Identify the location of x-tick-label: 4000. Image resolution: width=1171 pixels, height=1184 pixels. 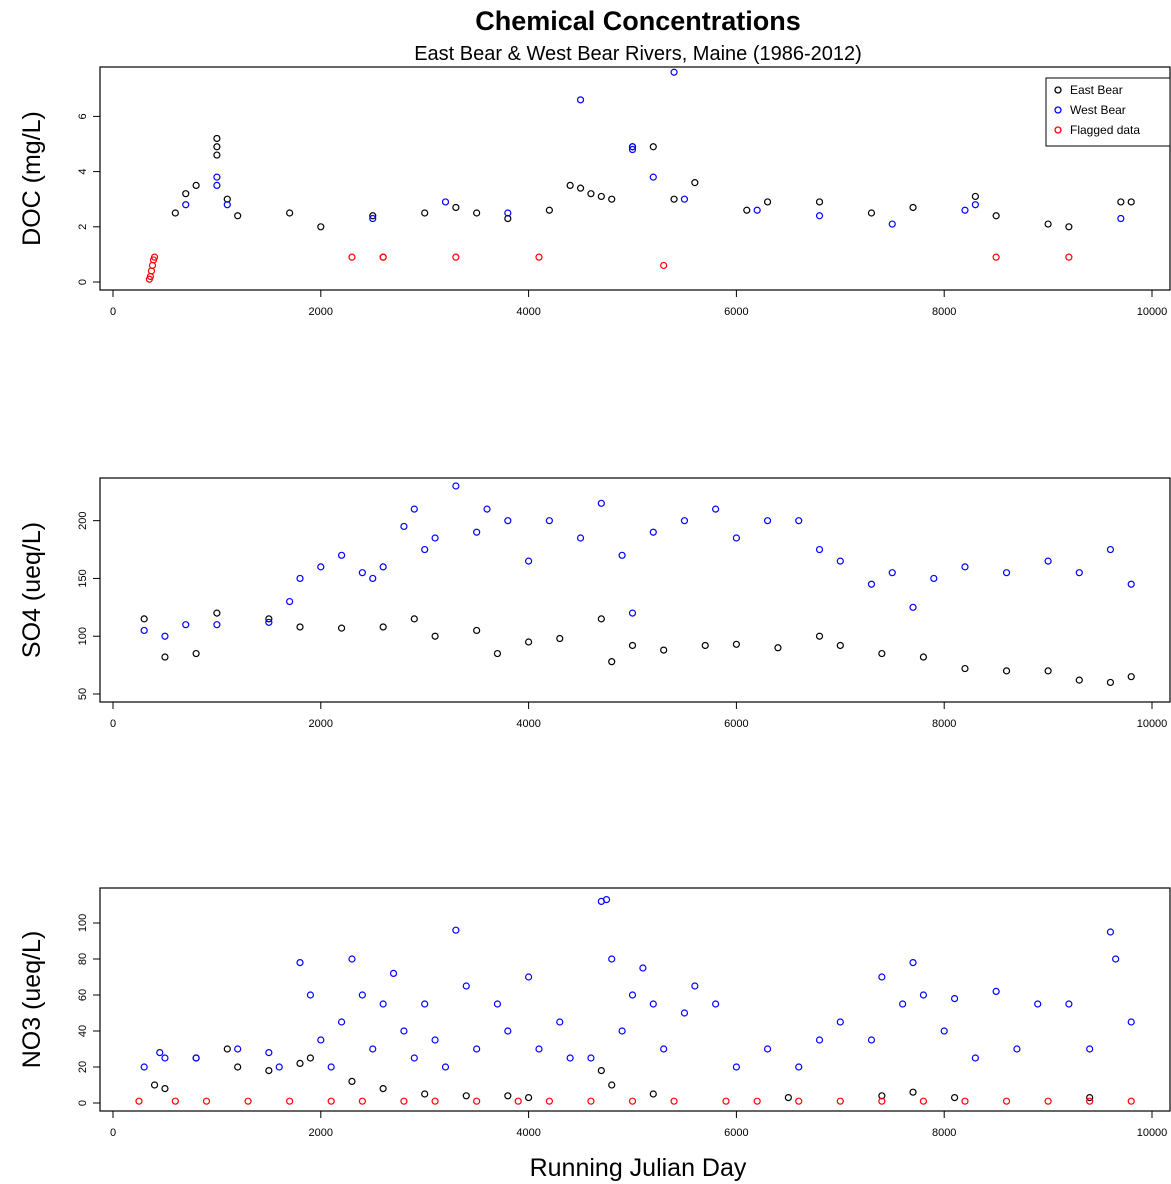
(528, 312).